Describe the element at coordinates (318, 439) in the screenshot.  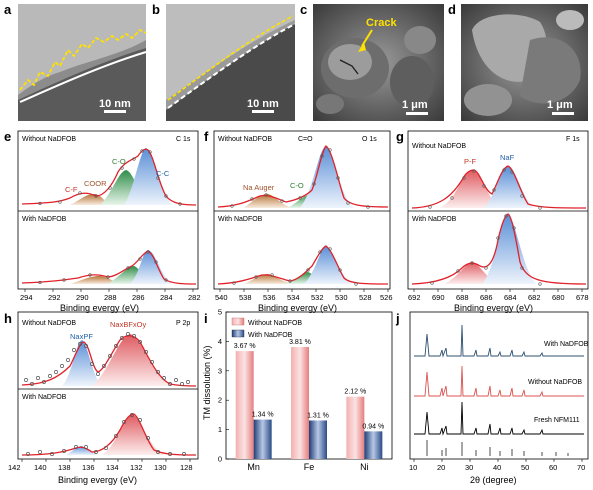
I see `bar-fe-with` at that location.